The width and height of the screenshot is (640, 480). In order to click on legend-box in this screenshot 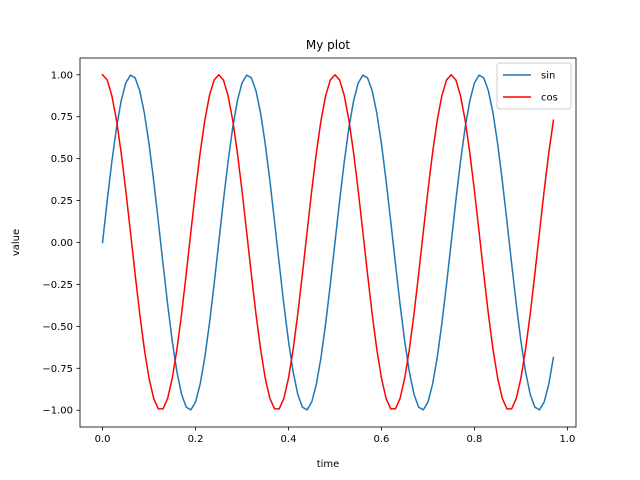, I will do `click(534, 86)`.